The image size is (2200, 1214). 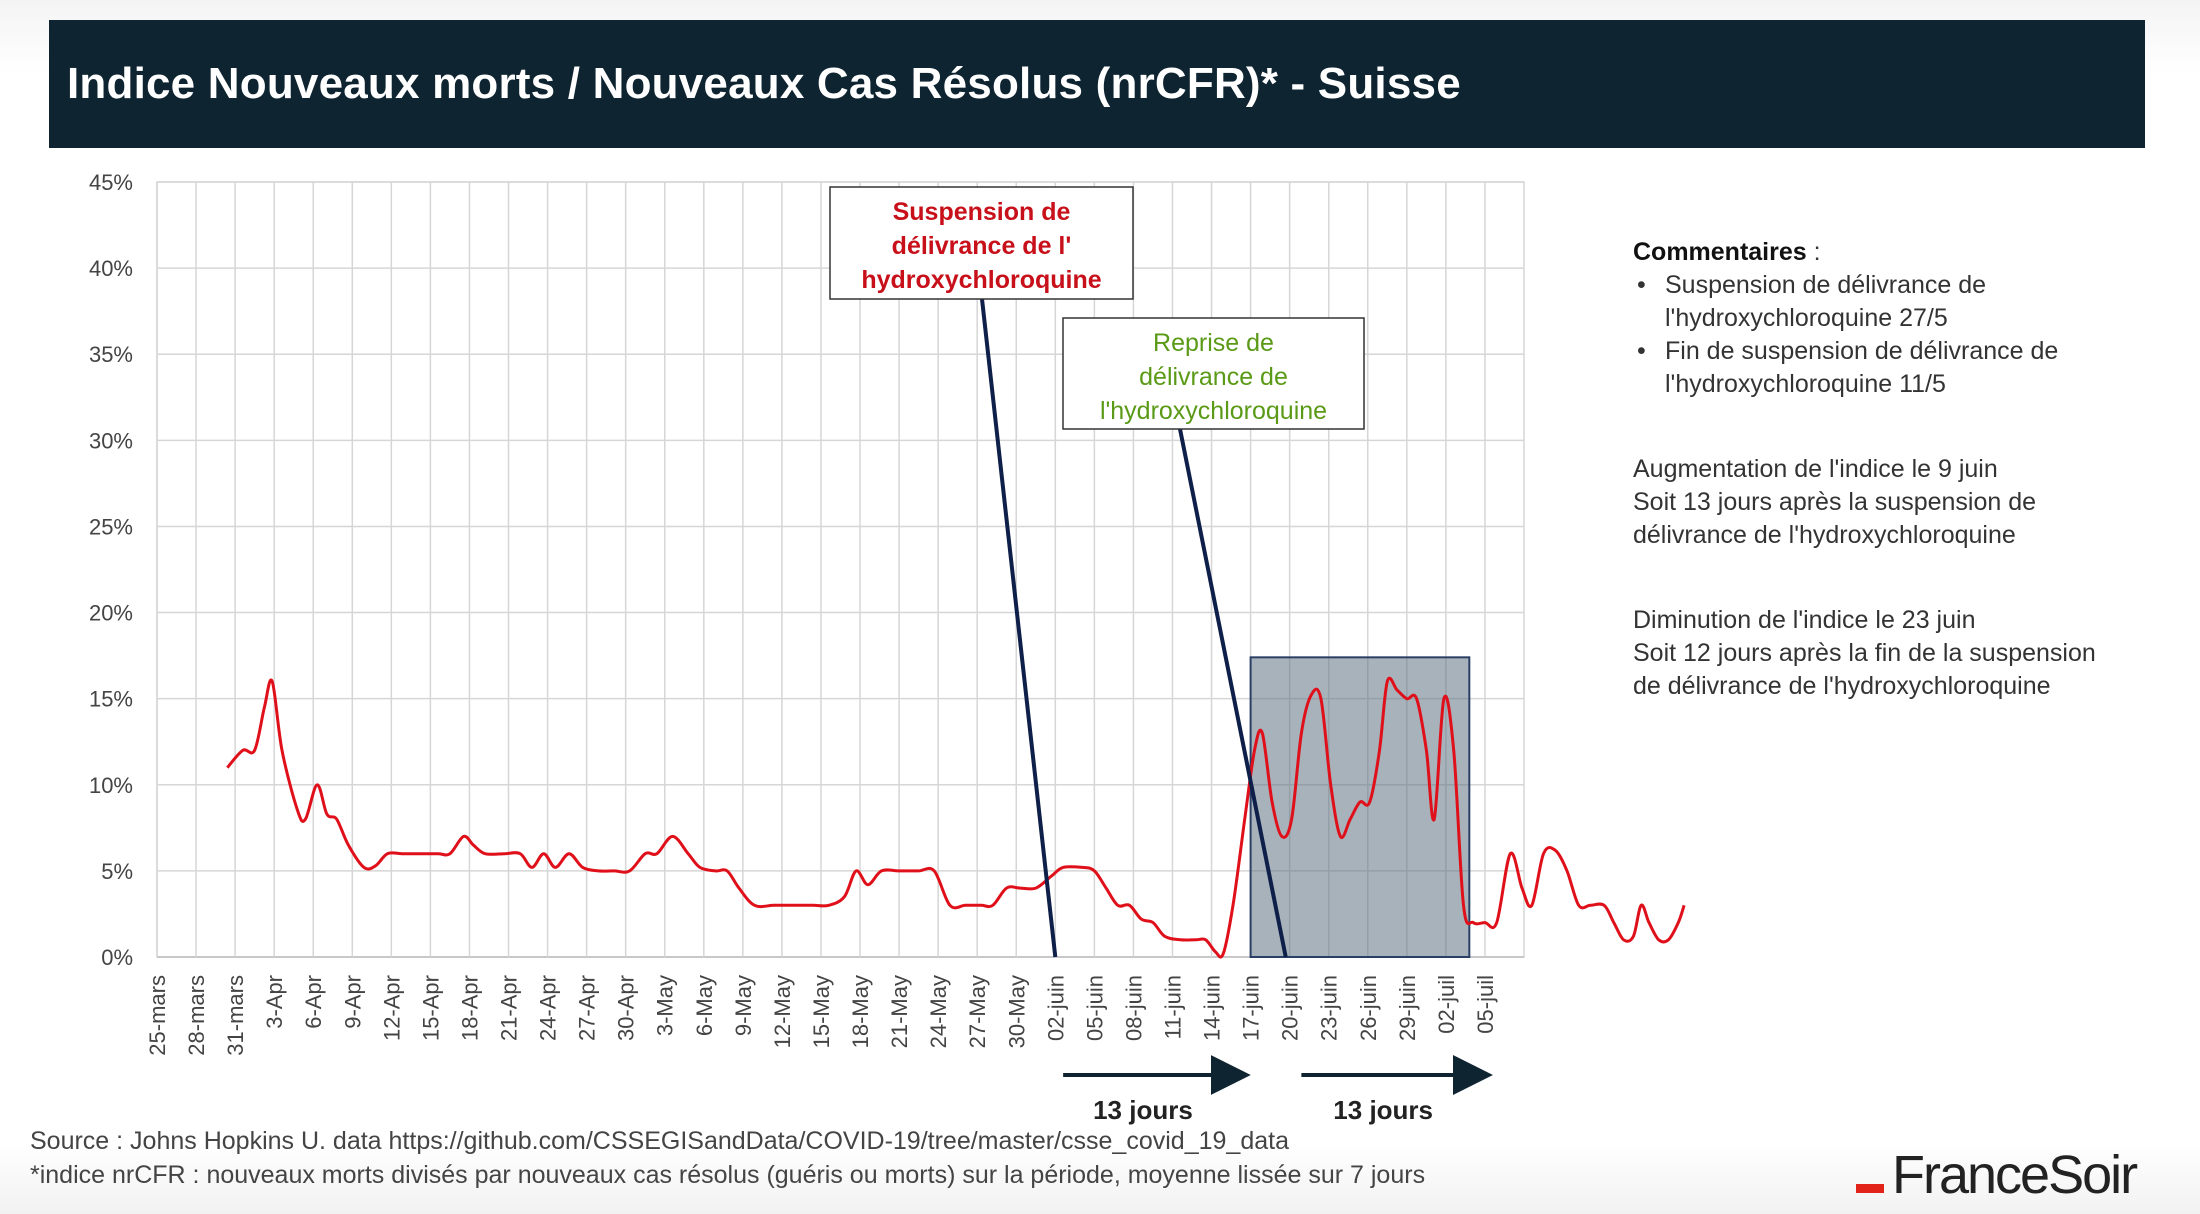 I want to click on shaded-period, so click(x=1360, y=807).